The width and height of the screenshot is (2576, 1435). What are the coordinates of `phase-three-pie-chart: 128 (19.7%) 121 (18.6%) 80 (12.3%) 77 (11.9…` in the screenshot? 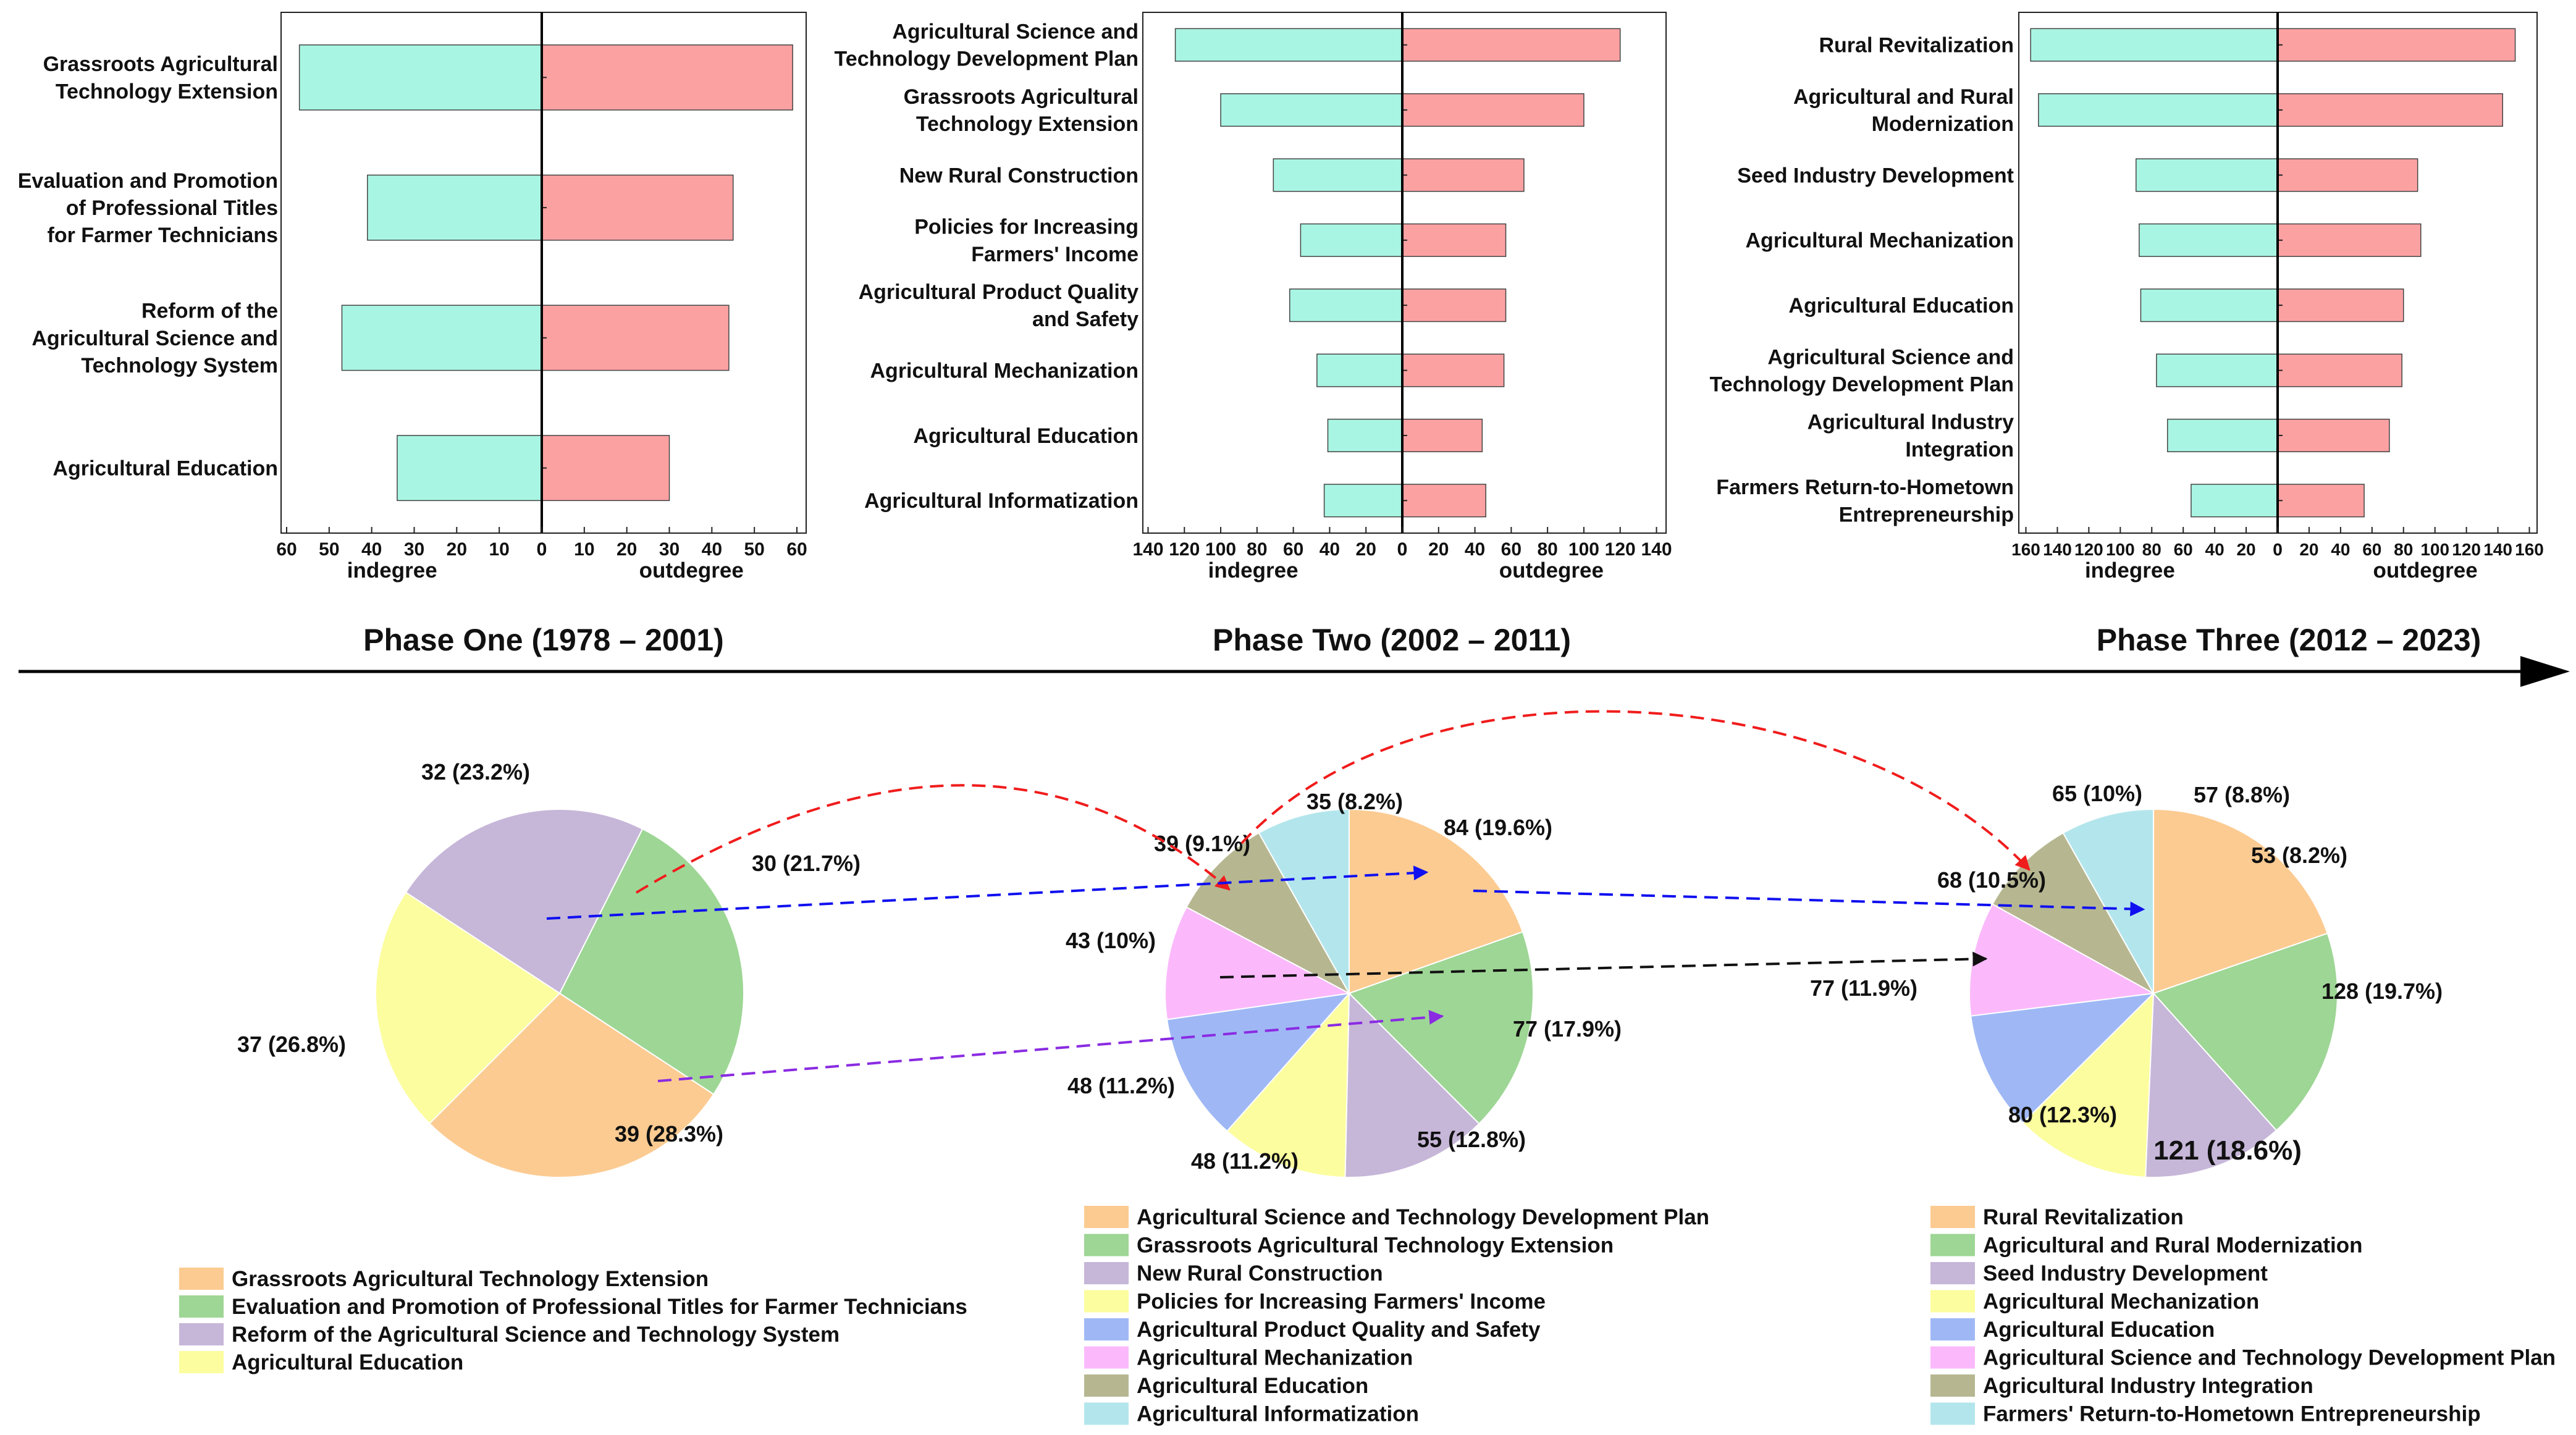 It's located at (2126, 980).